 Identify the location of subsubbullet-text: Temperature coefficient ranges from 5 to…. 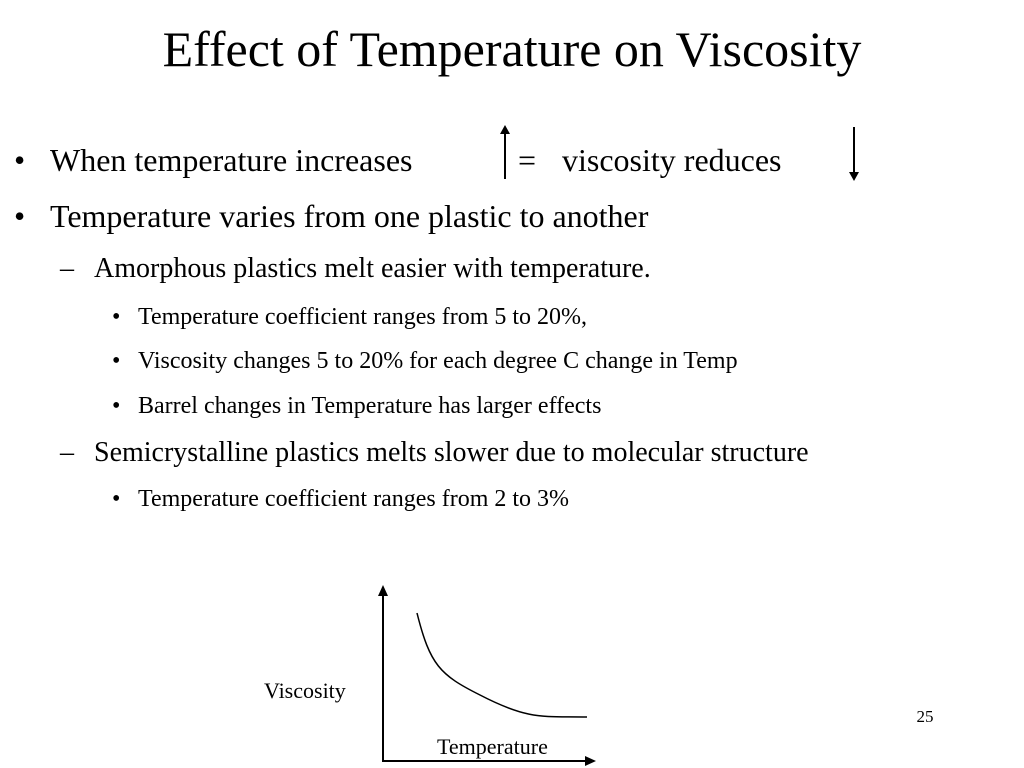
(363, 317).